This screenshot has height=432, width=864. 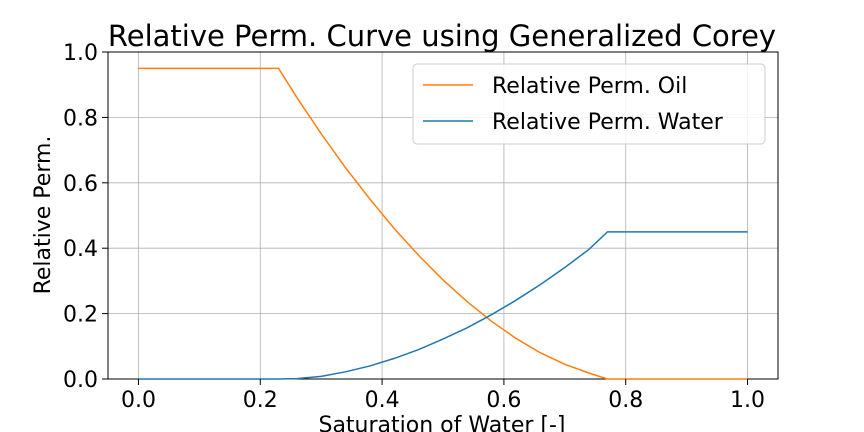 I want to click on x-tick-label: 0.2, so click(x=260, y=400).